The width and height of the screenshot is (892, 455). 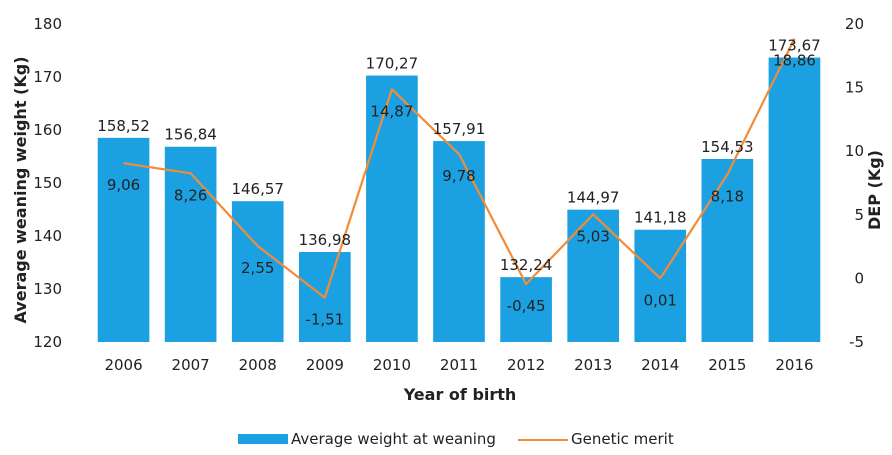 I want to click on right-tick-label: 20, so click(x=854, y=24).